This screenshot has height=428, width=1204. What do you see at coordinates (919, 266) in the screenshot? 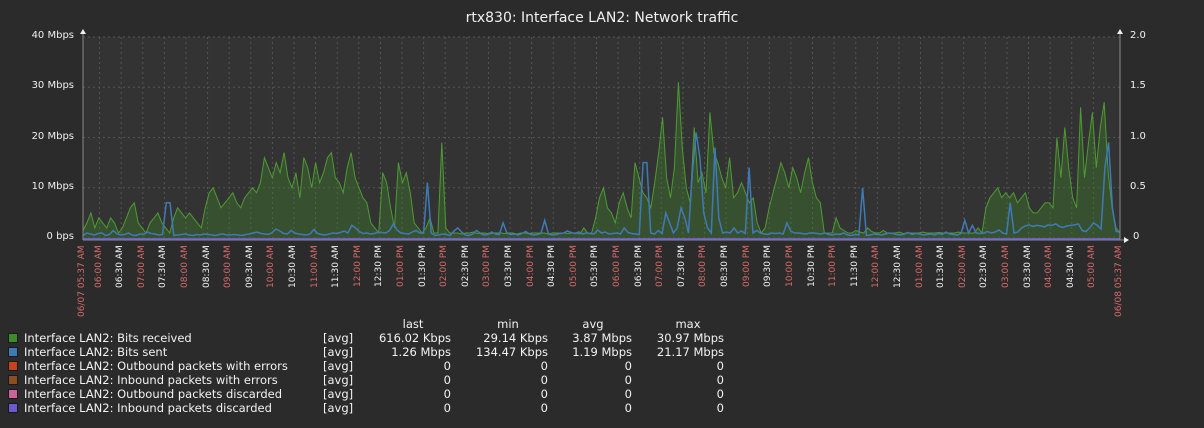
I see `x-tick-label: 01:00 AM` at bounding box center [919, 266].